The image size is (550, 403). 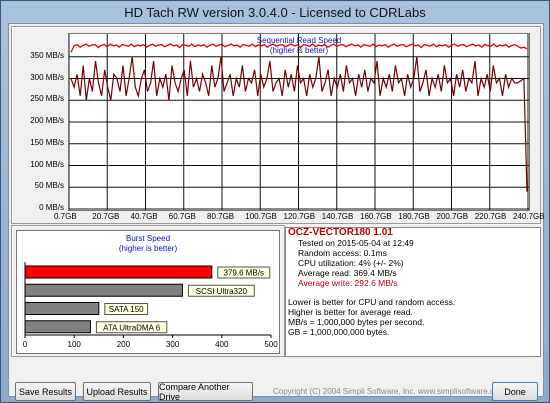 What do you see at coordinates (47, 99) in the screenshot?
I see `y-tick-label: 250 MB/s` at bounding box center [47, 99].